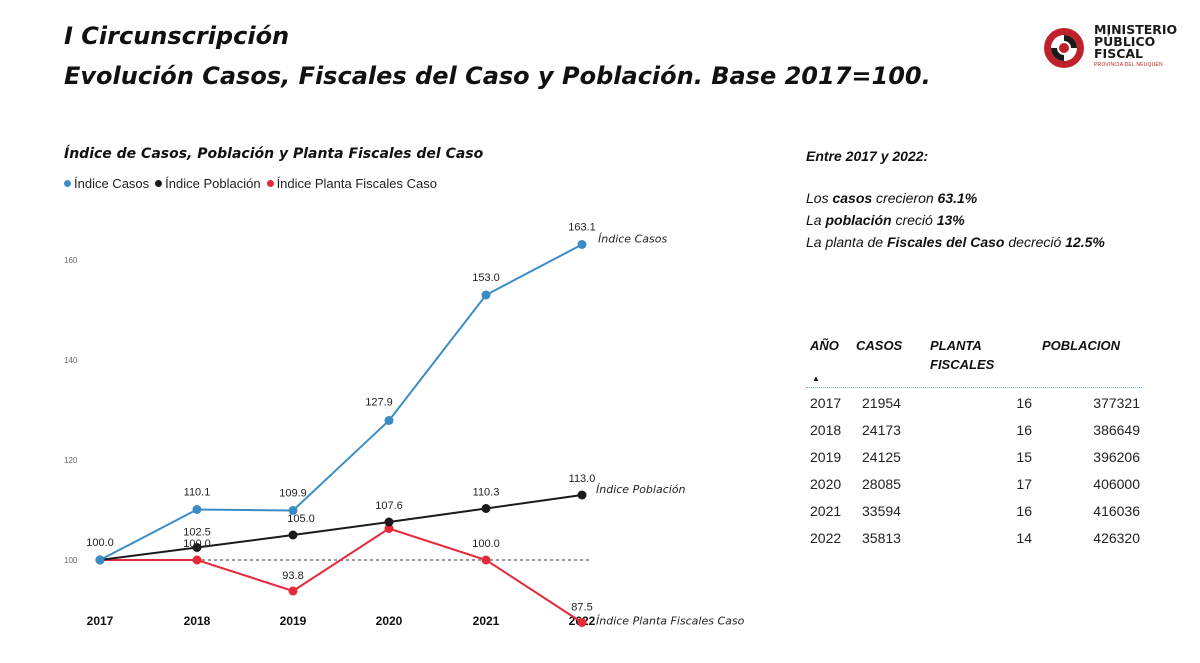 This screenshot has width=1200, height=663. Describe the element at coordinates (1064, 48) in the screenshot. I see `logo-emblem-icon` at that location.